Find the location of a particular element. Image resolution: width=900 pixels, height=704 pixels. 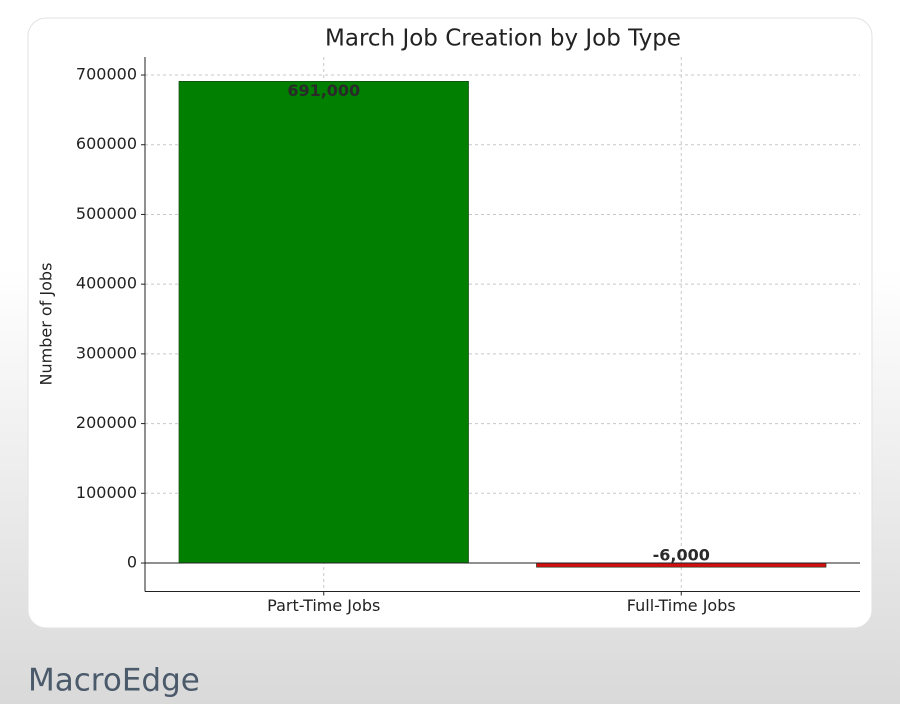

y-tick-label: 500000 is located at coordinates (106, 213).